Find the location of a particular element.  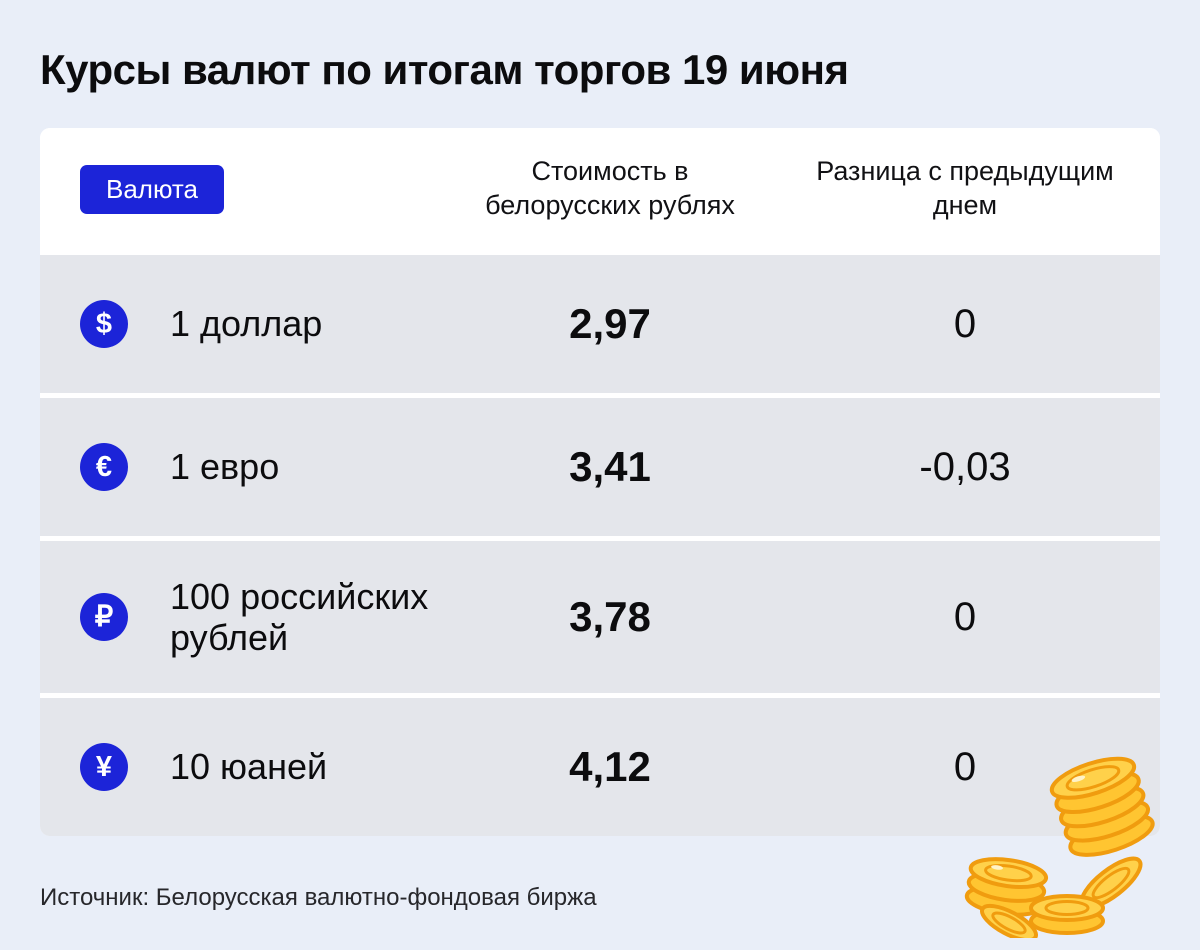

currency-value: 4,12 is located at coordinates (610, 766).